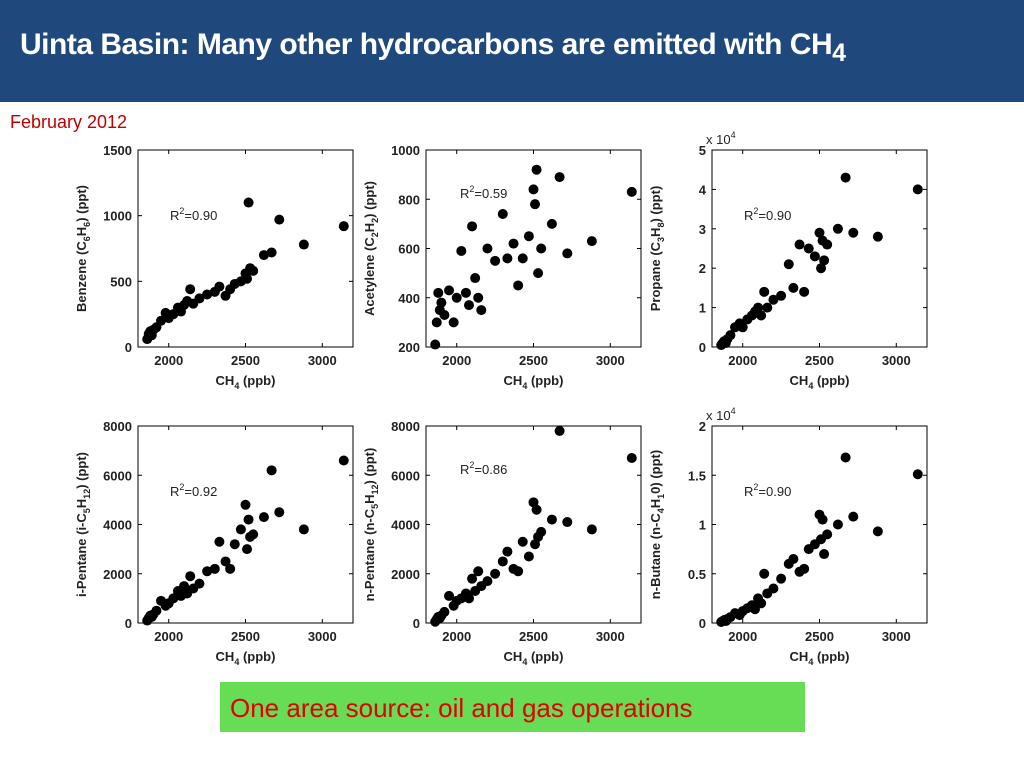 Image resolution: width=1024 pixels, height=768 pixels. Describe the element at coordinates (87, 238) in the screenshot. I see `subscript: 6` at that location.